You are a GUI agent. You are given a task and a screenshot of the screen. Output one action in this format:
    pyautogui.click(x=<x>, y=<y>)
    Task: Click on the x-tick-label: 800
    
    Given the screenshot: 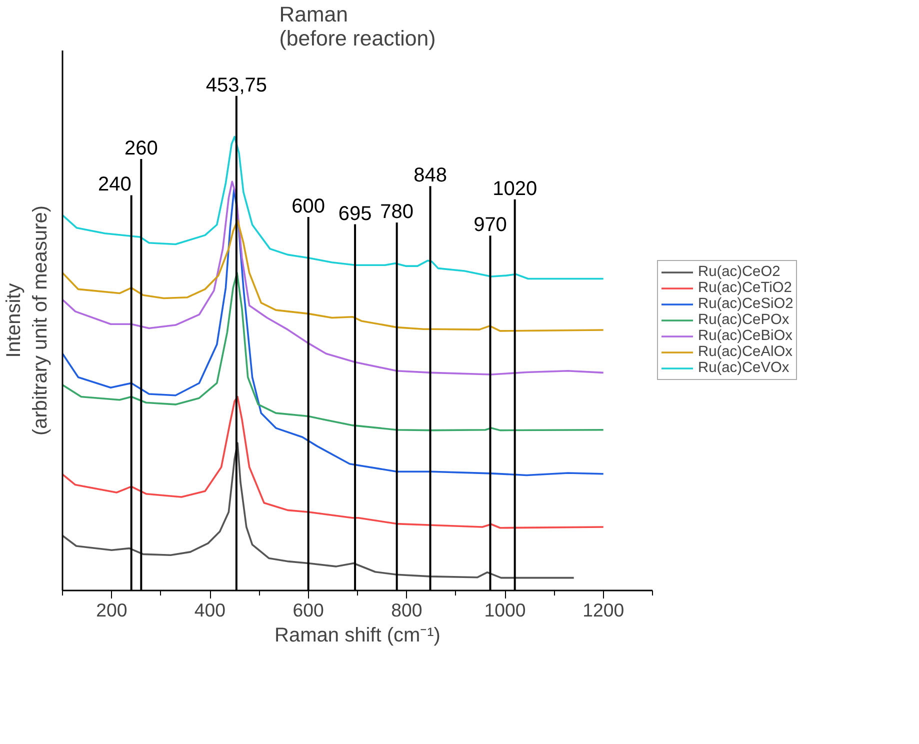 What is the action you would take?
    pyautogui.click(x=406, y=610)
    